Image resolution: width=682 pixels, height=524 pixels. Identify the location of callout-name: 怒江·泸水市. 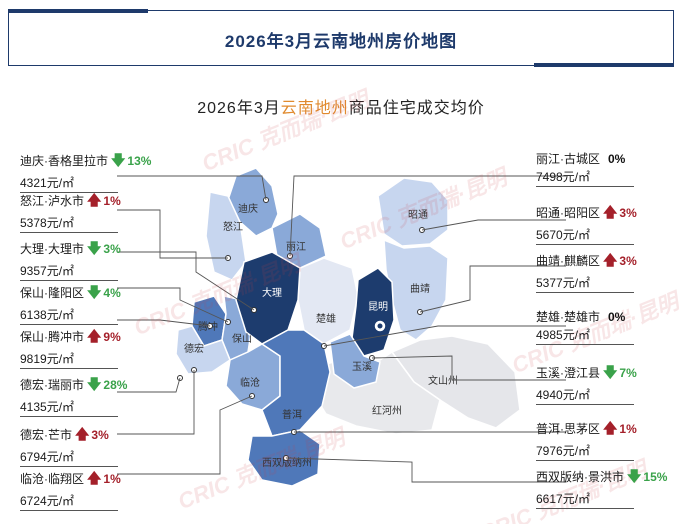
(52, 201).